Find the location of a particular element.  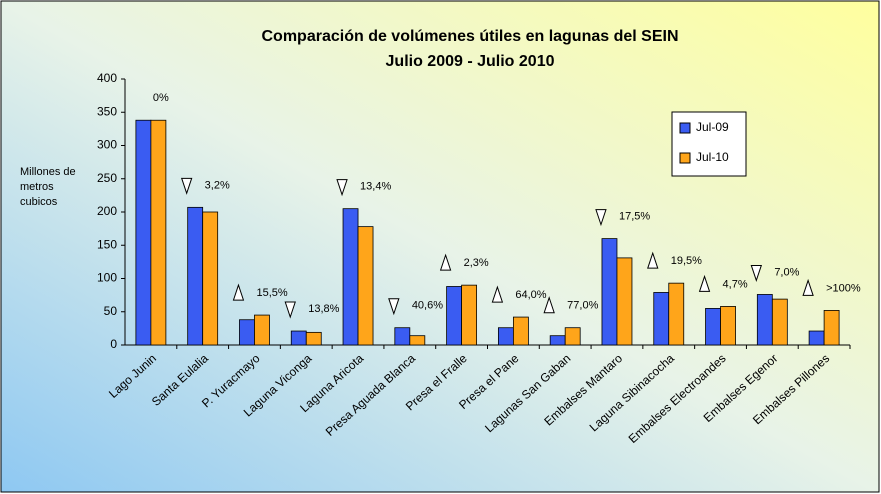

y-axis-label: Millones de metros cubicos is located at coordinates (48, 187).